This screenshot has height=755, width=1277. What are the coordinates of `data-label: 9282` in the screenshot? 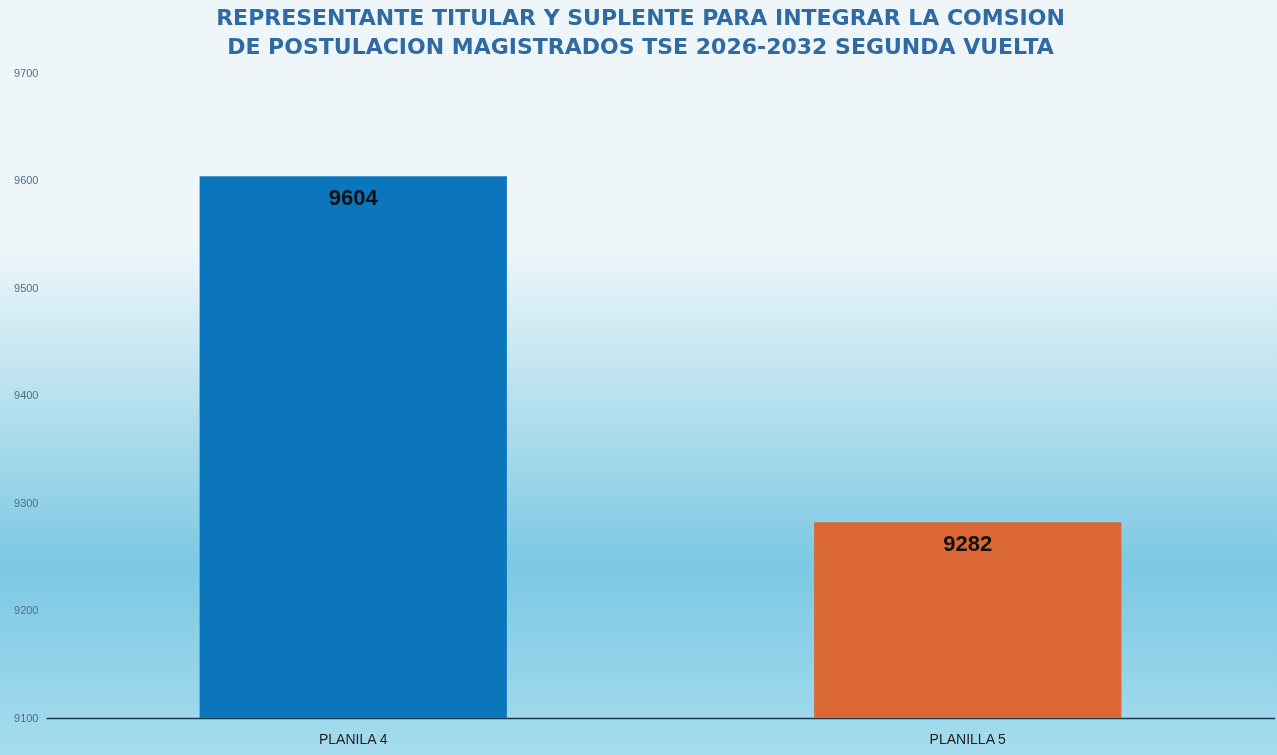 It's located at (968, 544).